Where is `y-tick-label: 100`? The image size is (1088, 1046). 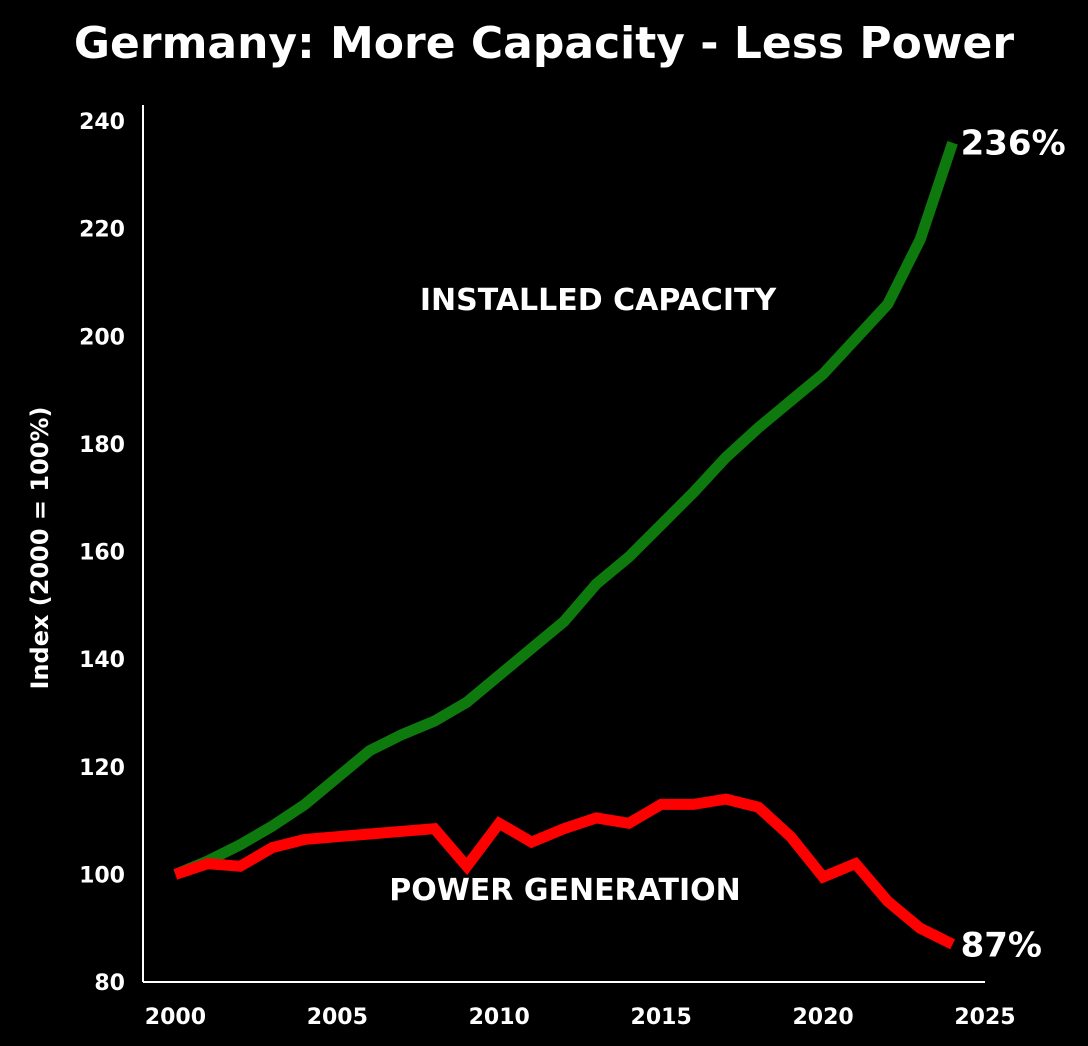 y-tick-label: 100 is located at coordinates (102, 875).